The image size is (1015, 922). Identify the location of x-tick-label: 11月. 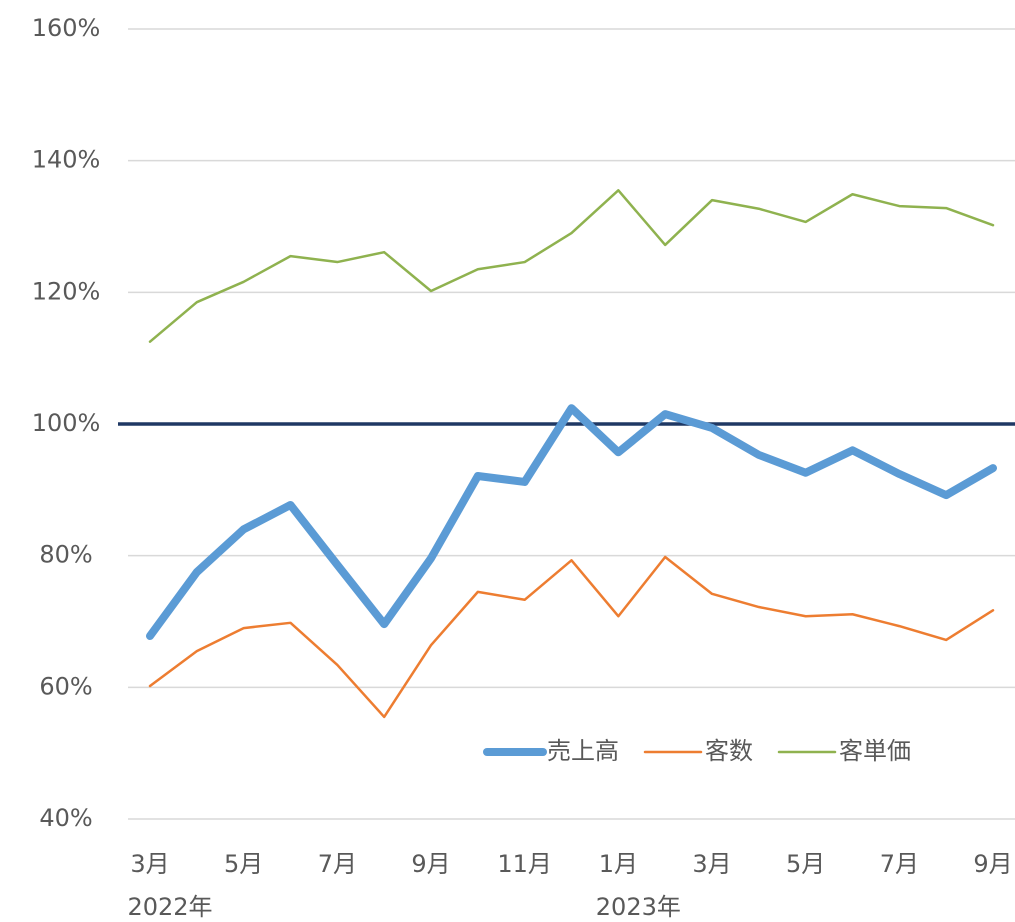
(524, 864).